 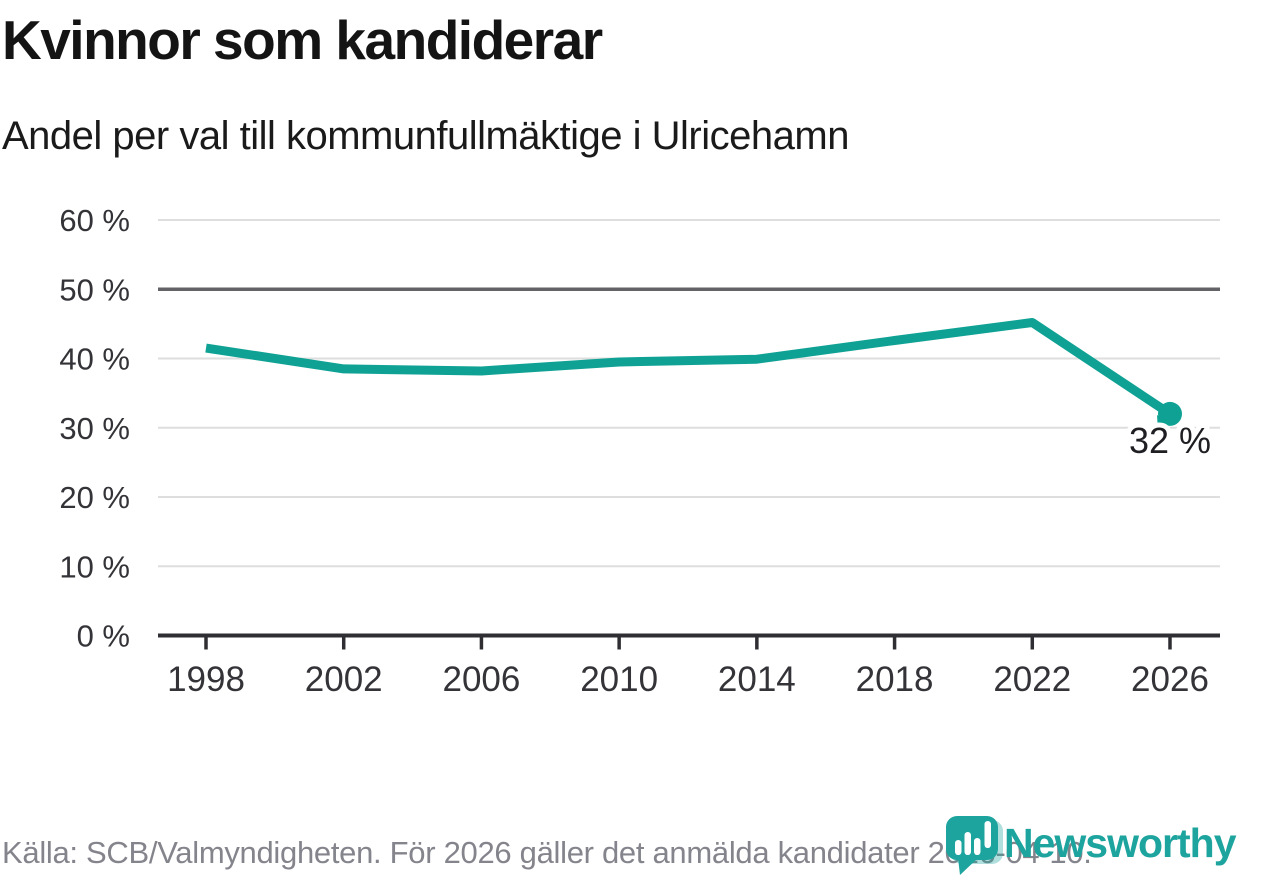 I want to click on x-axis-label: 2018, so click(x=895, y=679).